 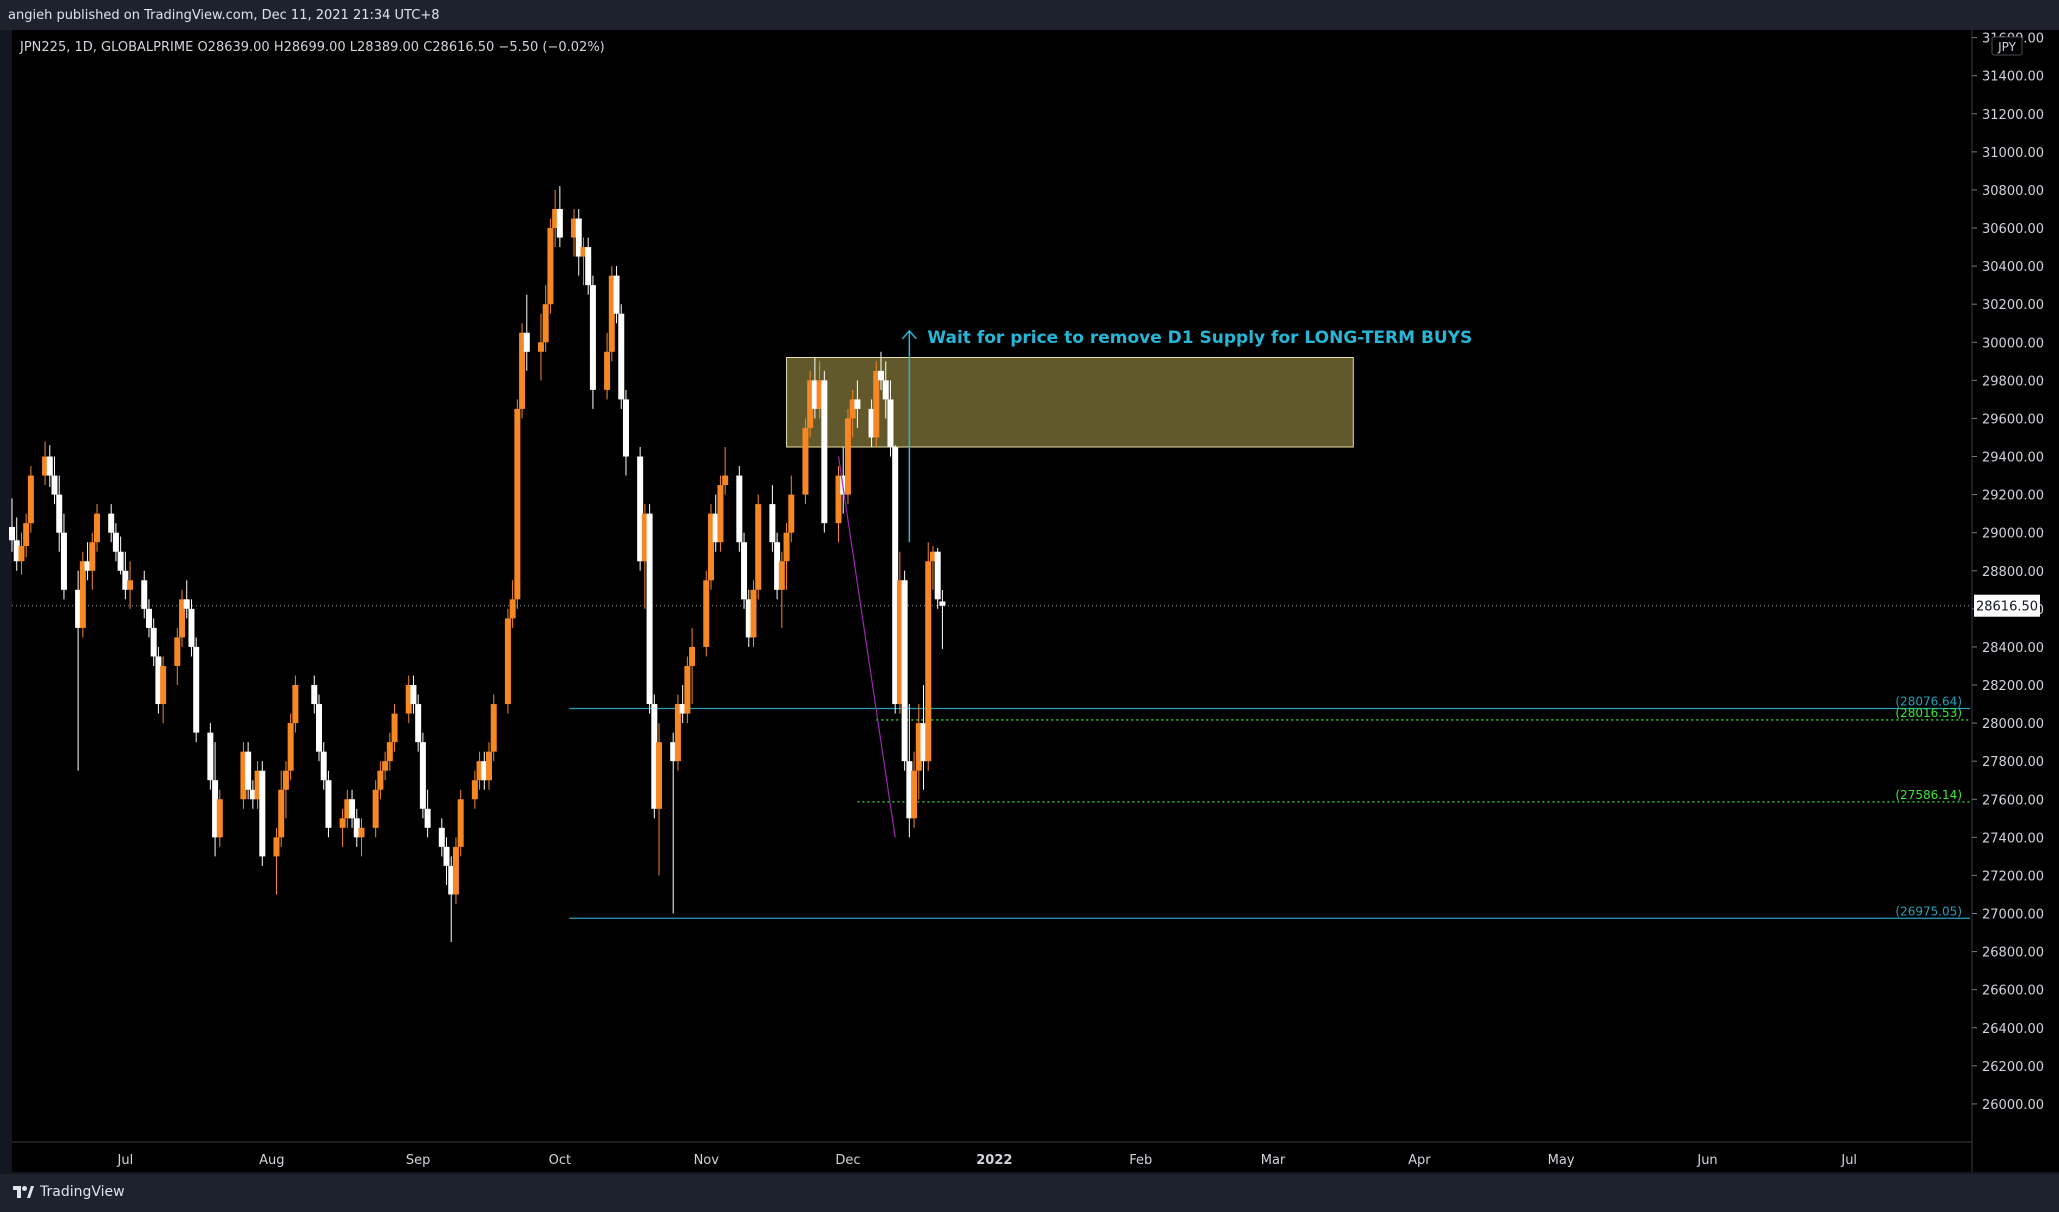 What do you see at coordinates (1419, 1160) in the screenshot?
I see `x-tick-label: Apr` at bounding box center [1419, 1160].